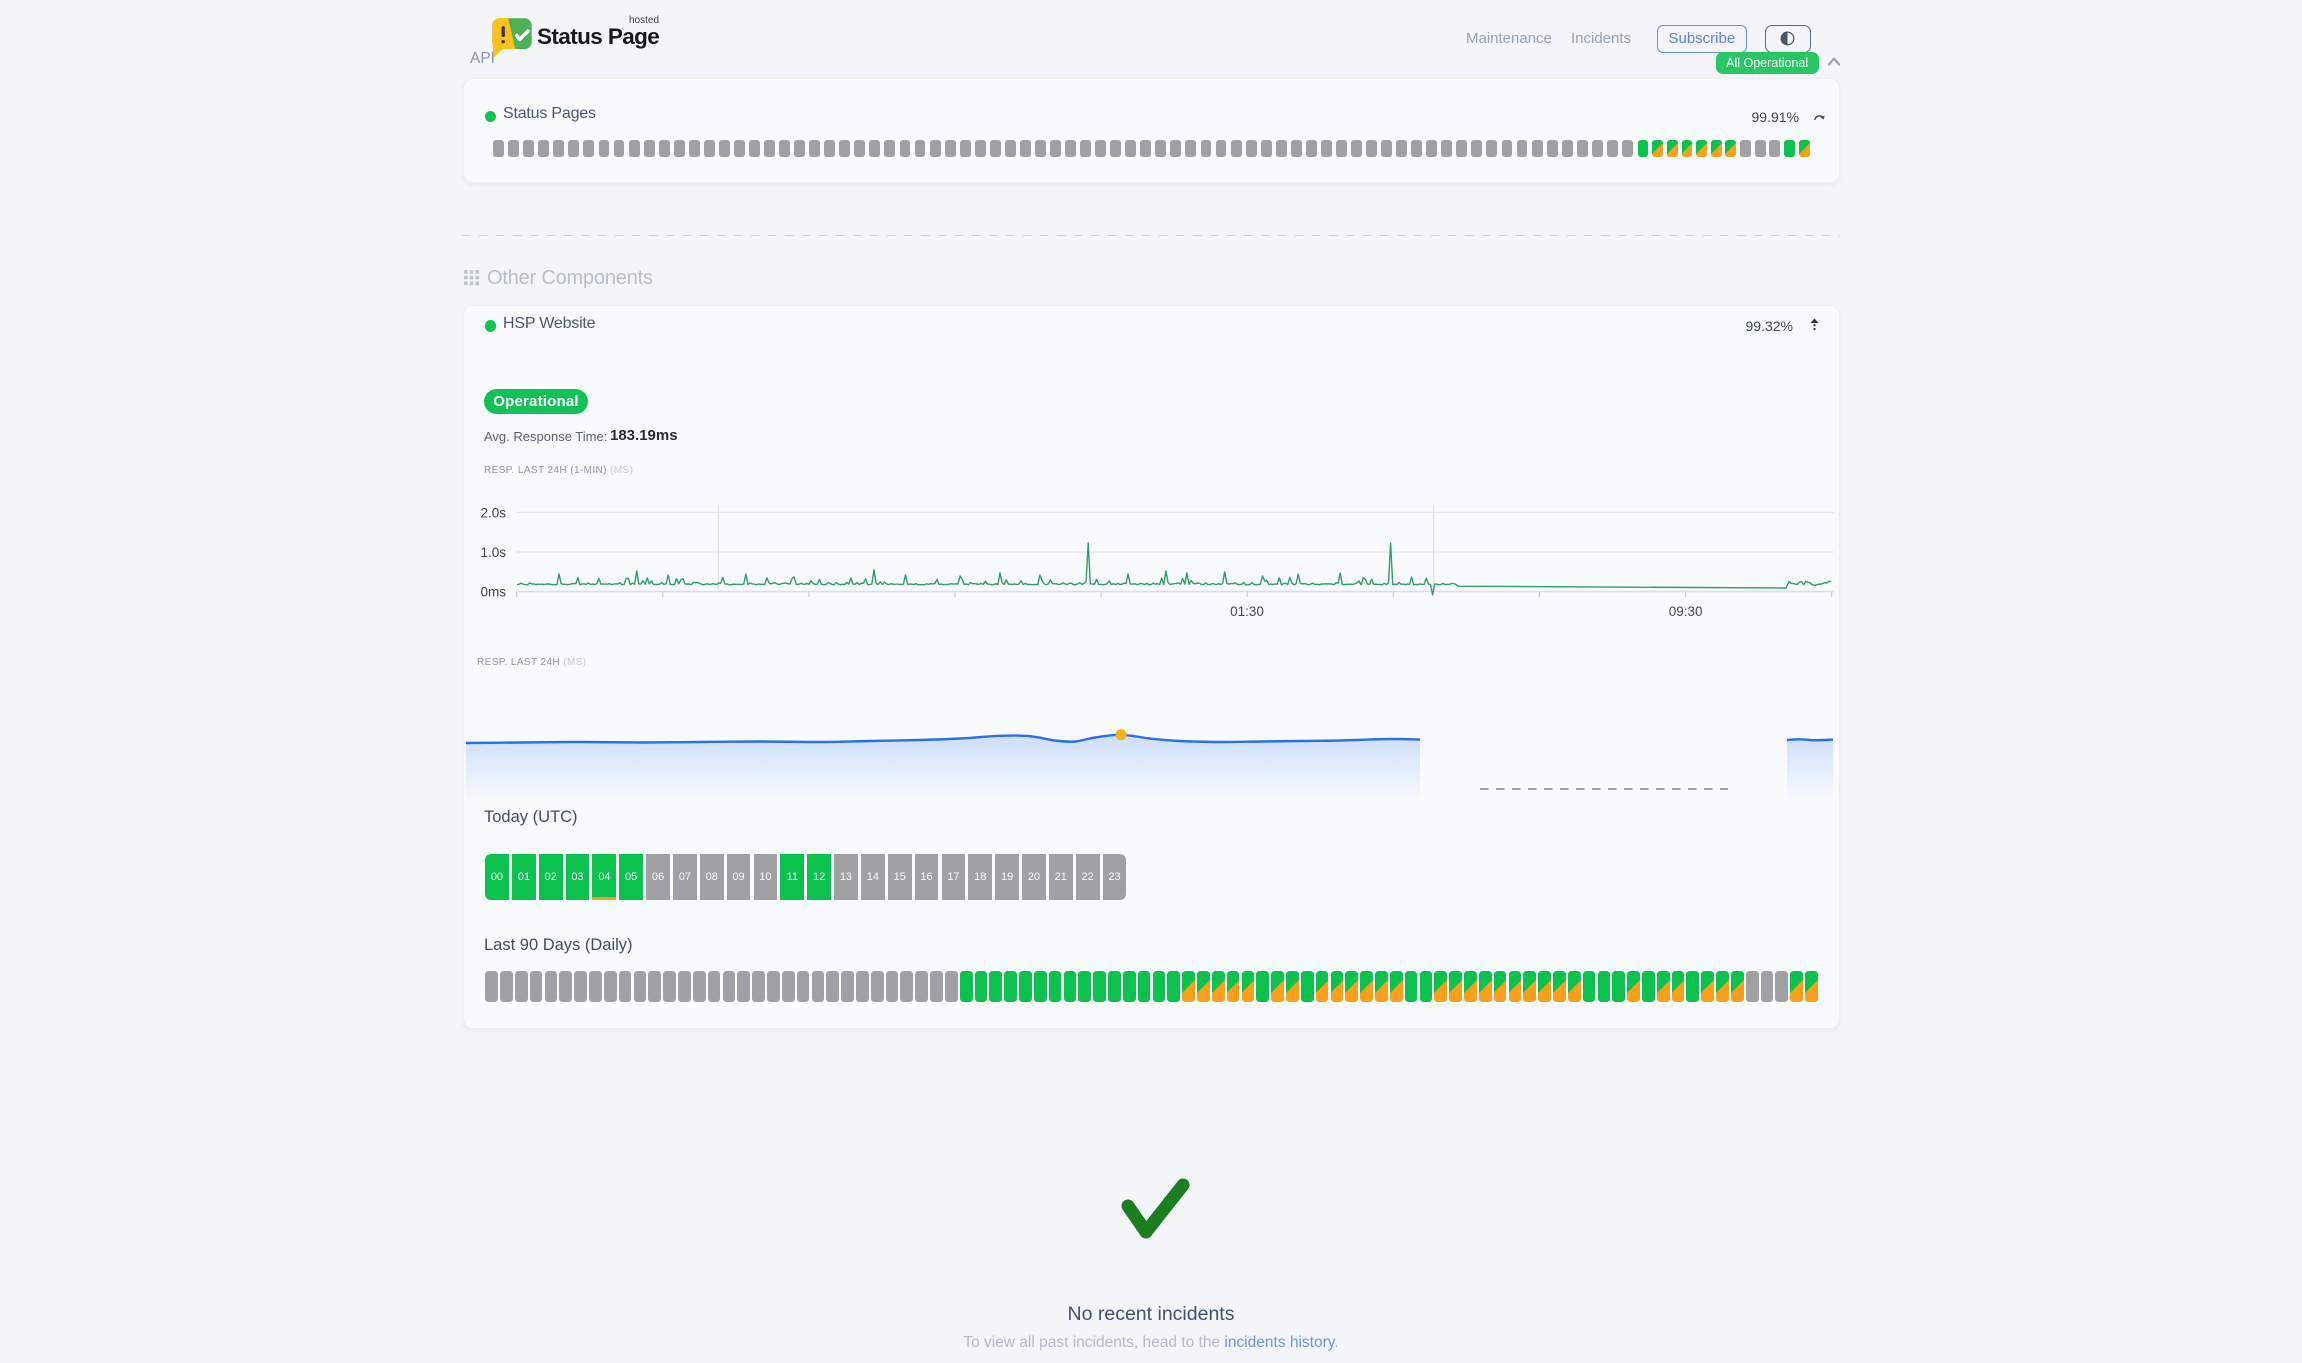  I want to click on svg-text: 1.0s, so click(493, 552).